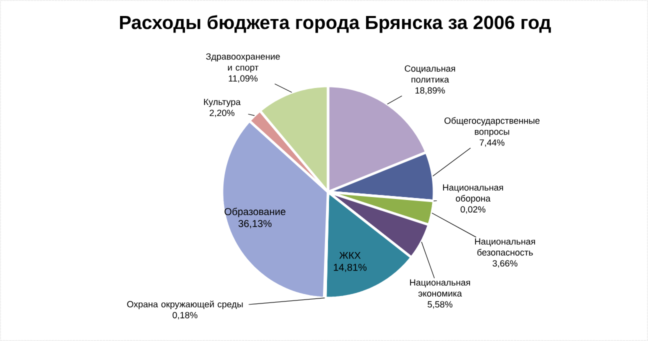 This screenshot has height=341, width=648. What do you see at coordinates (243, 79) in the screenshot?
I see `data-label: 11,09%` at bounding box center [243, 79].